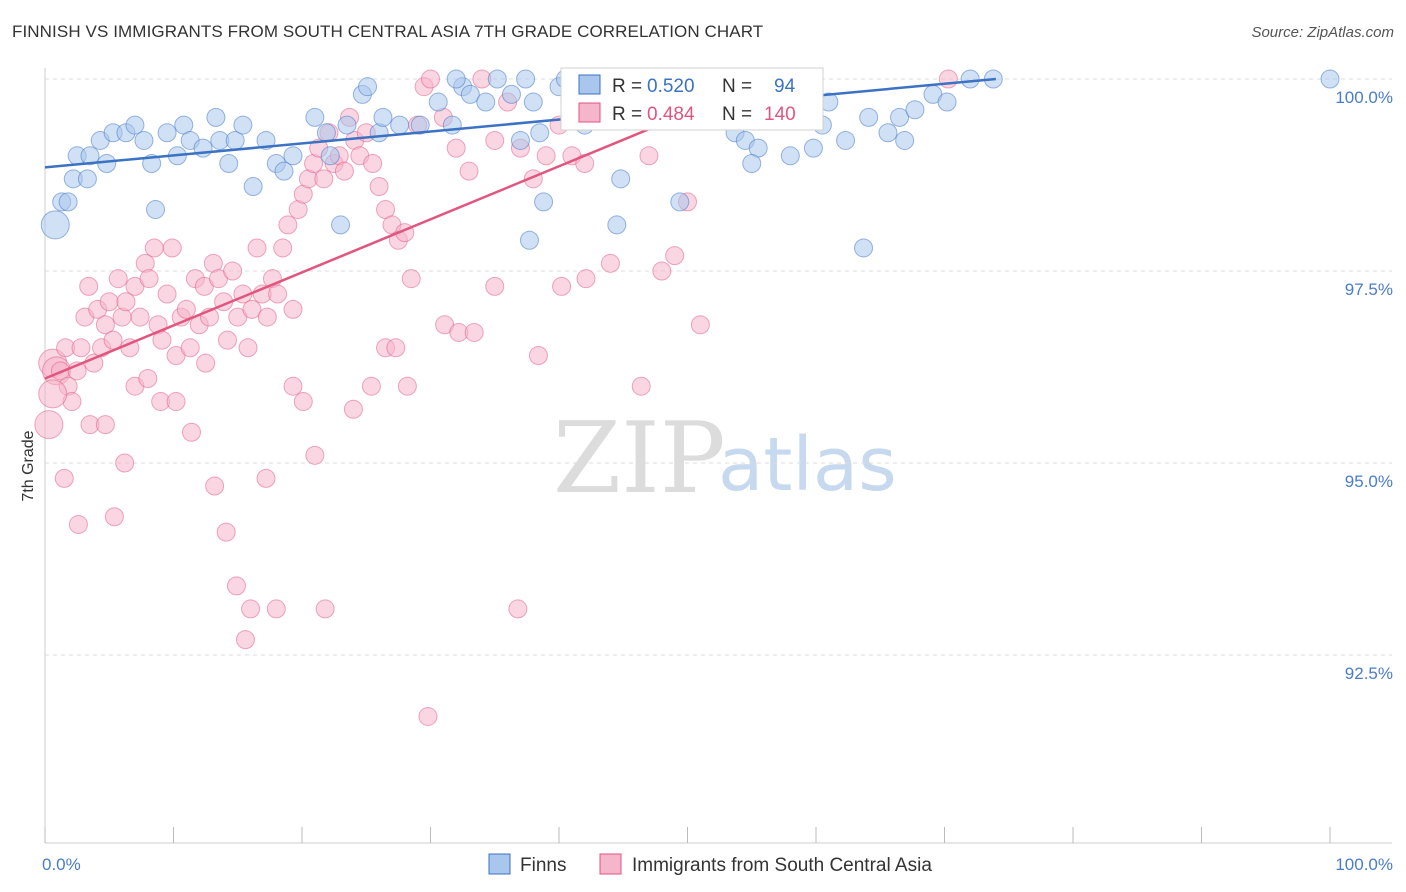  Describe the element at coordinates (28, 465) in the screenshot. I see `y-axis-label: 7th Grade` at that location.